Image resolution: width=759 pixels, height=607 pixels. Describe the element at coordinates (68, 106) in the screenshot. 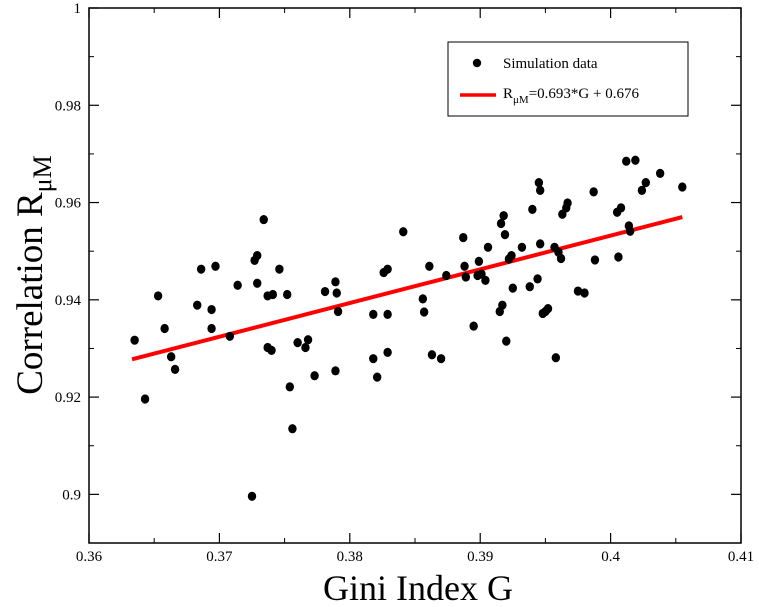

I see `y-tick-label: 0.98` at that location.